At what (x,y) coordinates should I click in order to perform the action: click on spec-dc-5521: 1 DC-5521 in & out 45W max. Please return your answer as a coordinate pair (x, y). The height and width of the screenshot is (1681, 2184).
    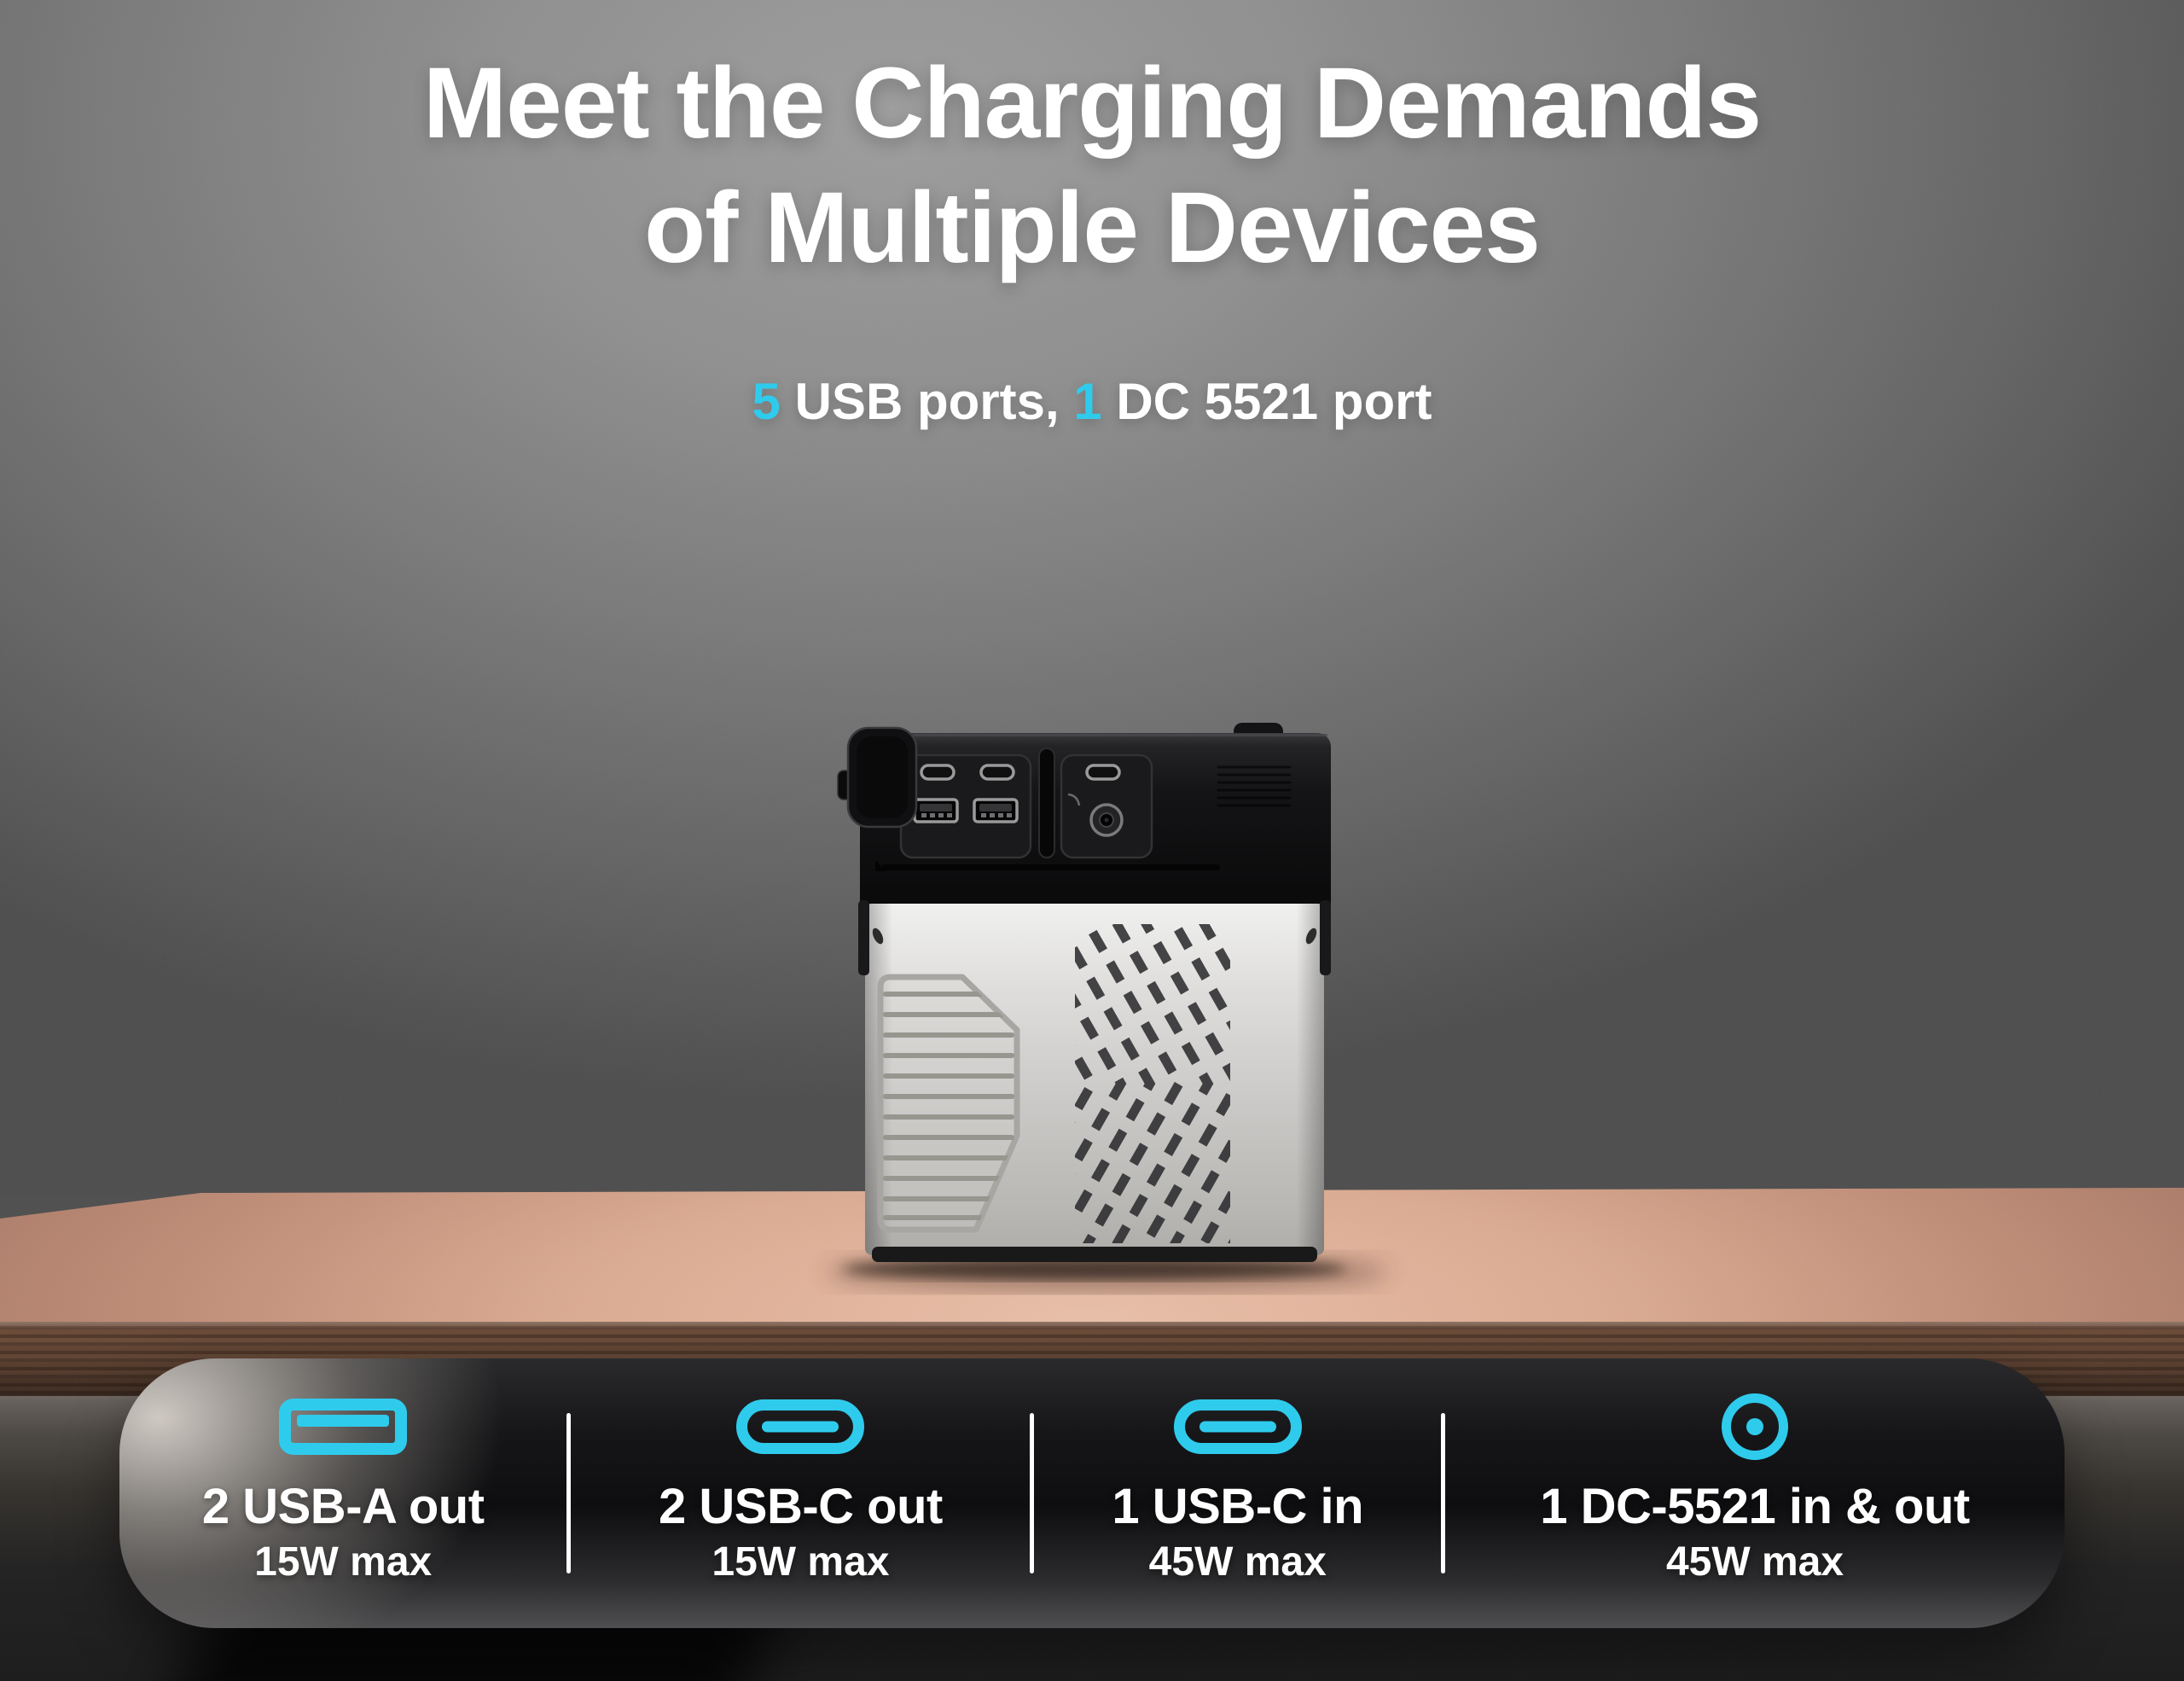
    Looking at the image, I should click on (1755, 1493).